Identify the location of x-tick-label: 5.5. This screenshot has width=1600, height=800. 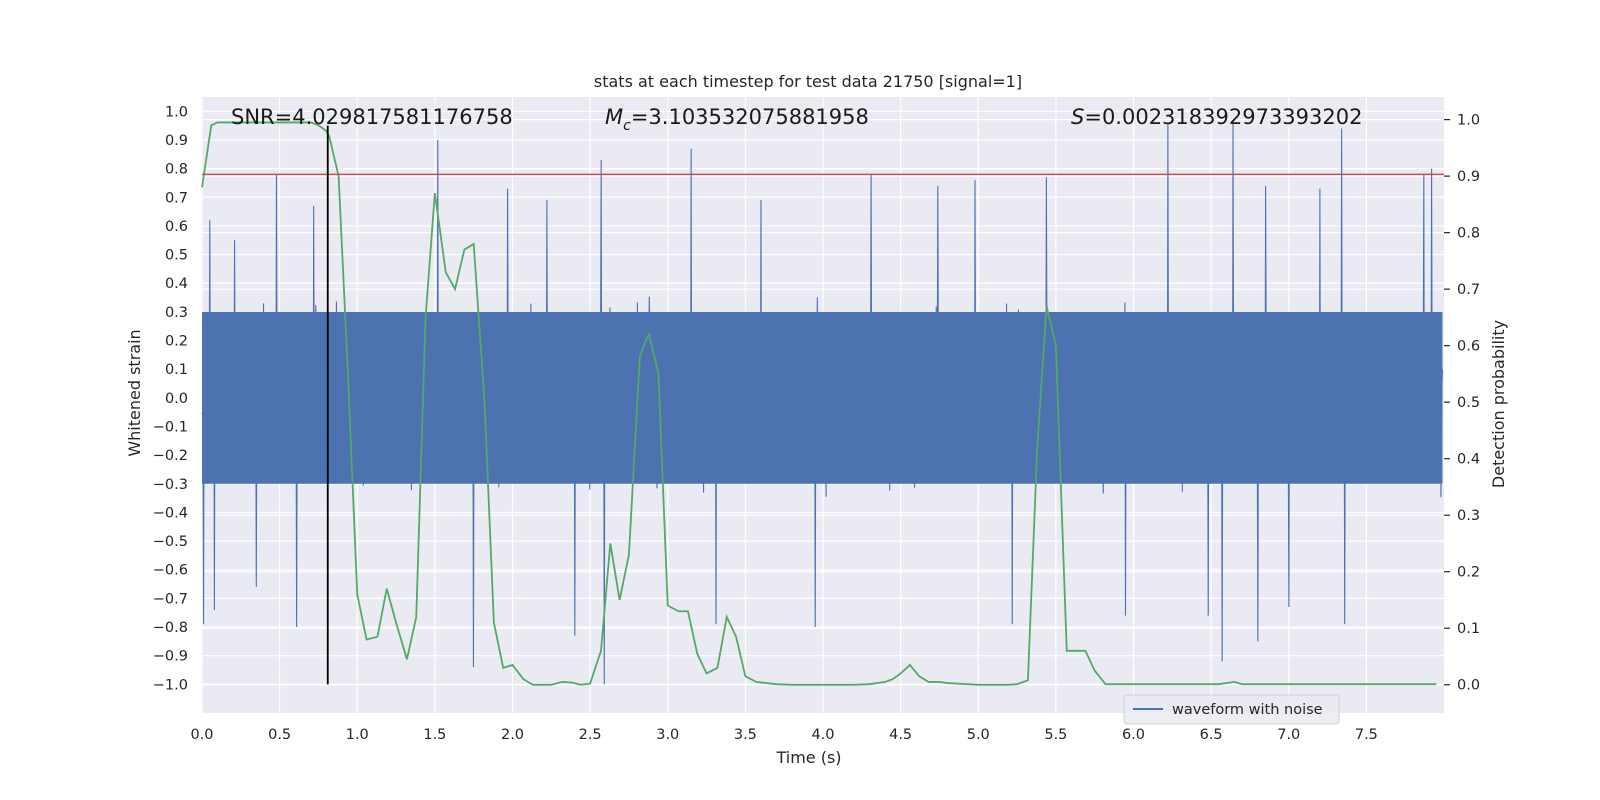
(1055, 735).